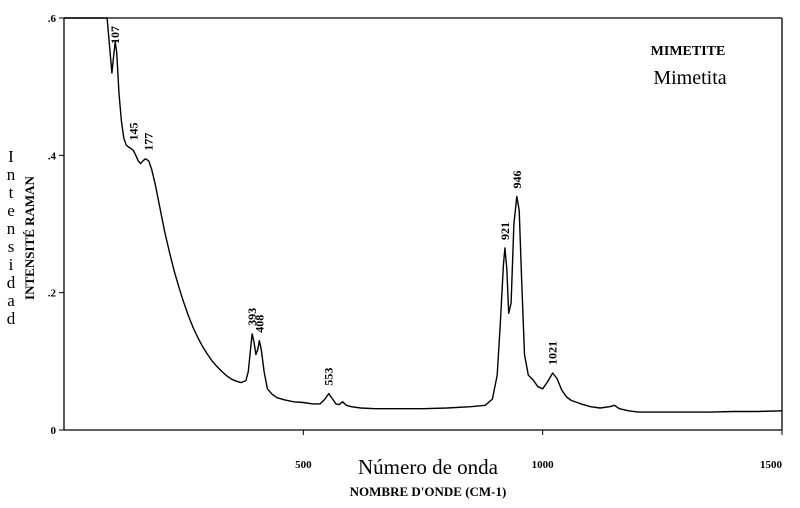 The height and width of the screenshot is (508, 800). I want to click on peak-label: 408, so click(259, 324).